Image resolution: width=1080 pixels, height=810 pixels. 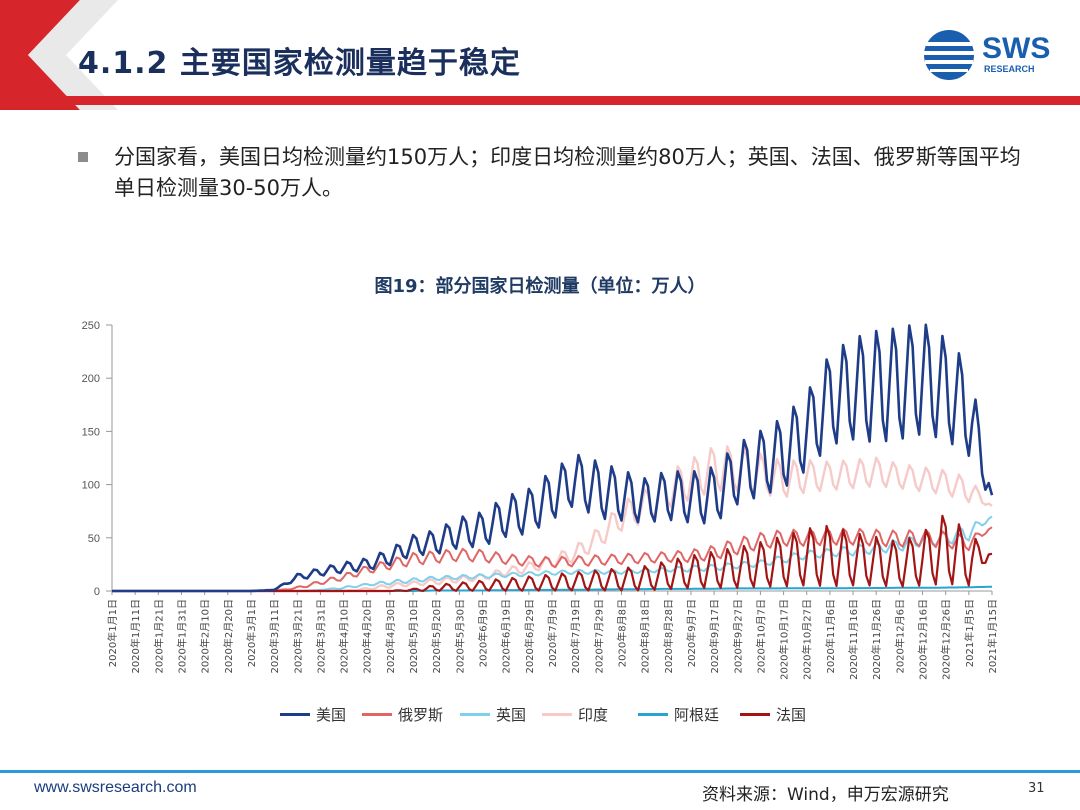 I want to click on legend-item: 法国, so click(x=773, y=714).